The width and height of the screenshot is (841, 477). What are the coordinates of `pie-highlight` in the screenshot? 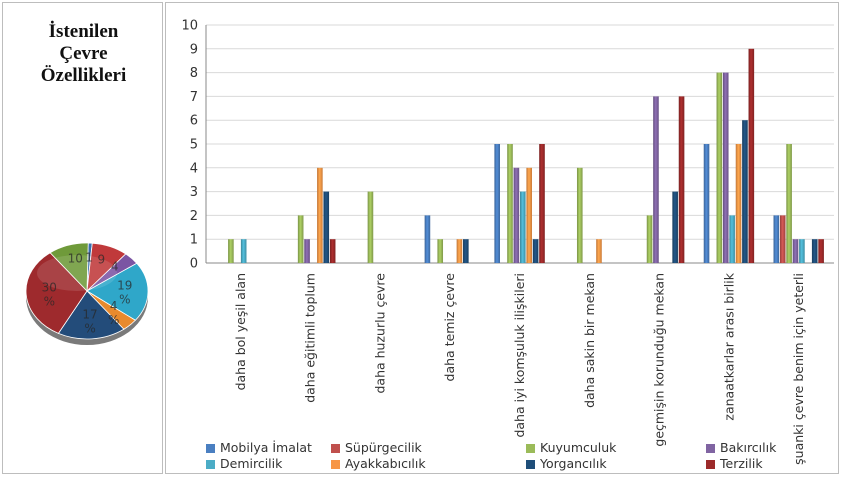 It's located at (77, 273).